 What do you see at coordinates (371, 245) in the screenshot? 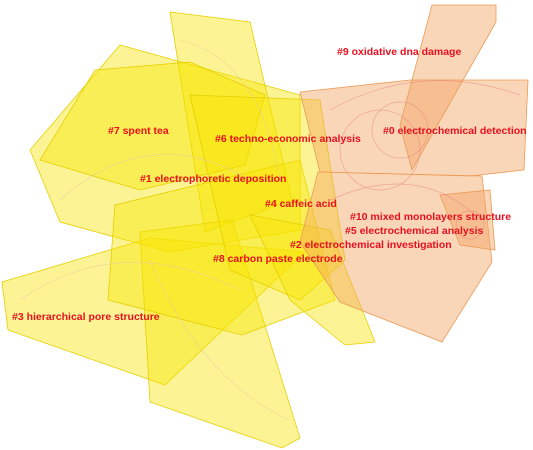
I see `cluster-label: #2 electrochemical investigation` at bounding box center [371, 245].